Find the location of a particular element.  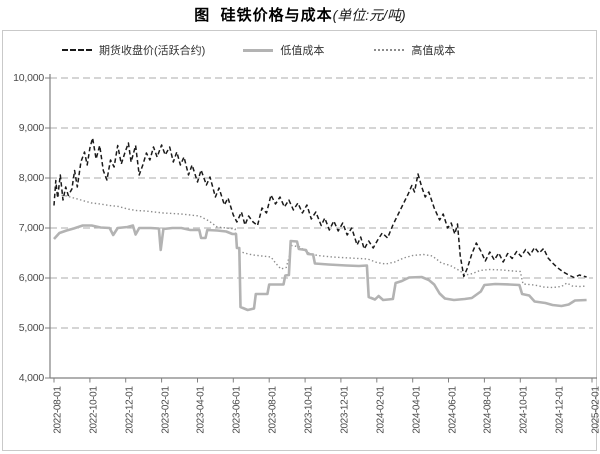

legend-label-high-cost: 高值成本 is located at coordinates (433, 51).